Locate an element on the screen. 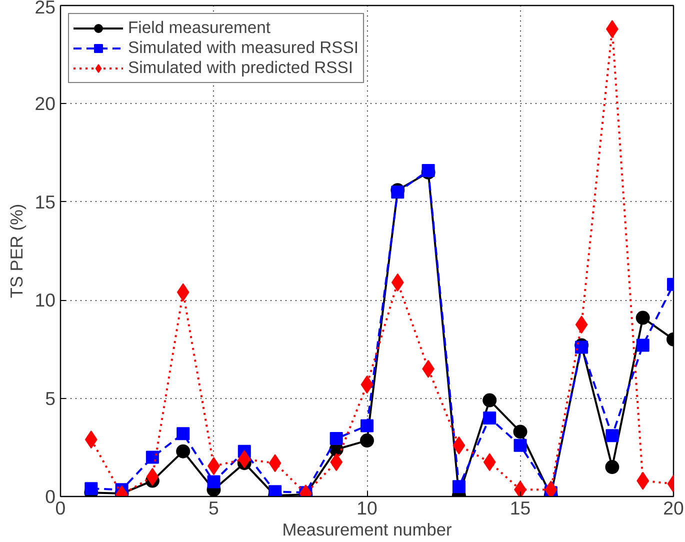 This screenshot has height=542, width=685. y-tick-label: 20 is located at coordinates (45, 103).